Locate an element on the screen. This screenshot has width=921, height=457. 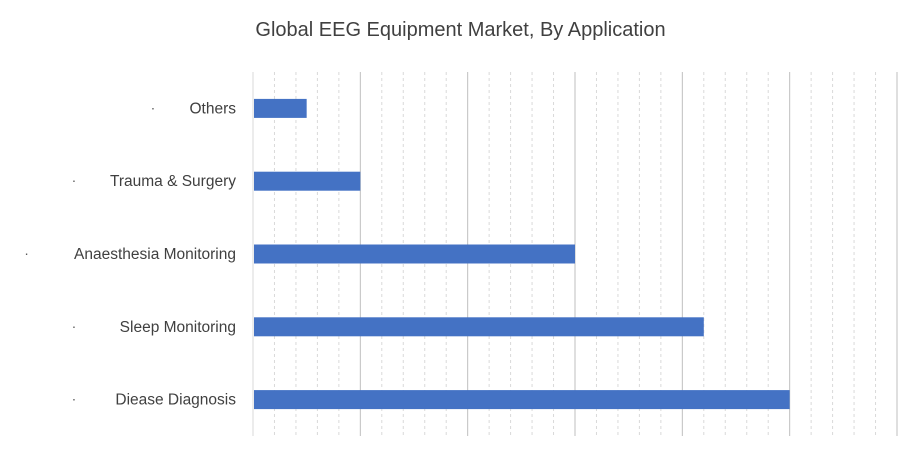
bar-others is located at coordinates (280, 108).